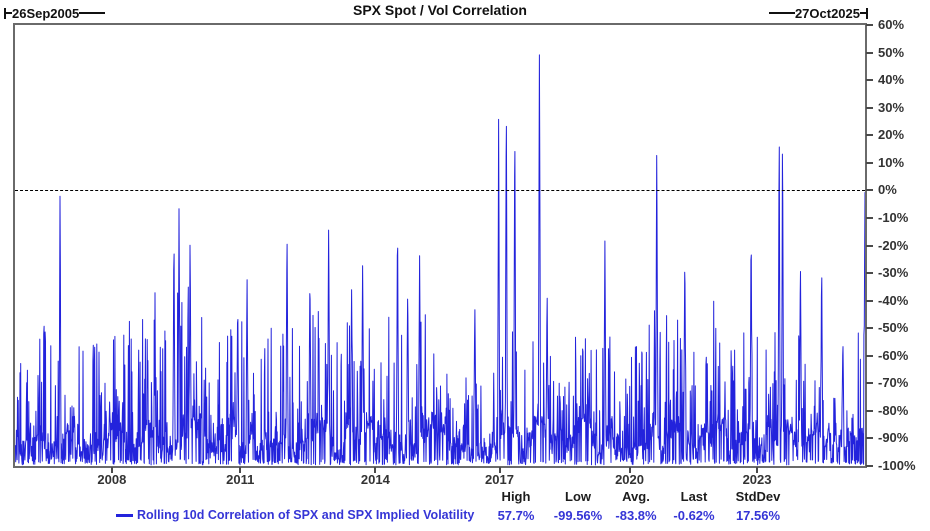  Describe the element at coordinates (636, 496) in the screenshot. I see `stat-header-avg: Avg.` at that location.